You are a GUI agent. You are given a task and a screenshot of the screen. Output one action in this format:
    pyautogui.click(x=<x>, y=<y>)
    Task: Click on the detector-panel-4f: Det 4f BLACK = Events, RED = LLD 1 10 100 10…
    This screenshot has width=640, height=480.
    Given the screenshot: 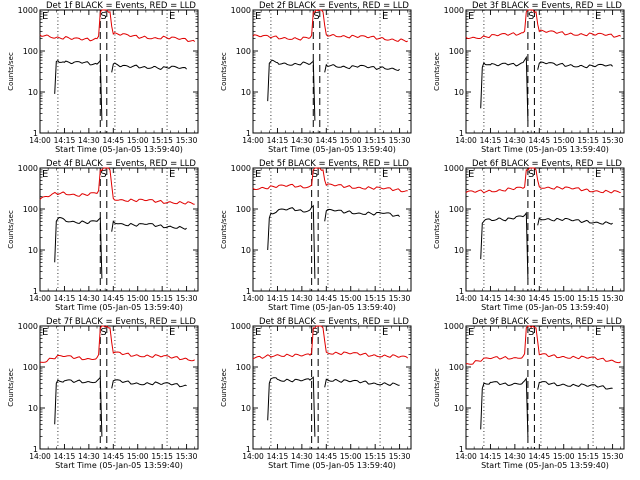 What is the action you would take?
    pyautogui.click(x=103, y=235)
    